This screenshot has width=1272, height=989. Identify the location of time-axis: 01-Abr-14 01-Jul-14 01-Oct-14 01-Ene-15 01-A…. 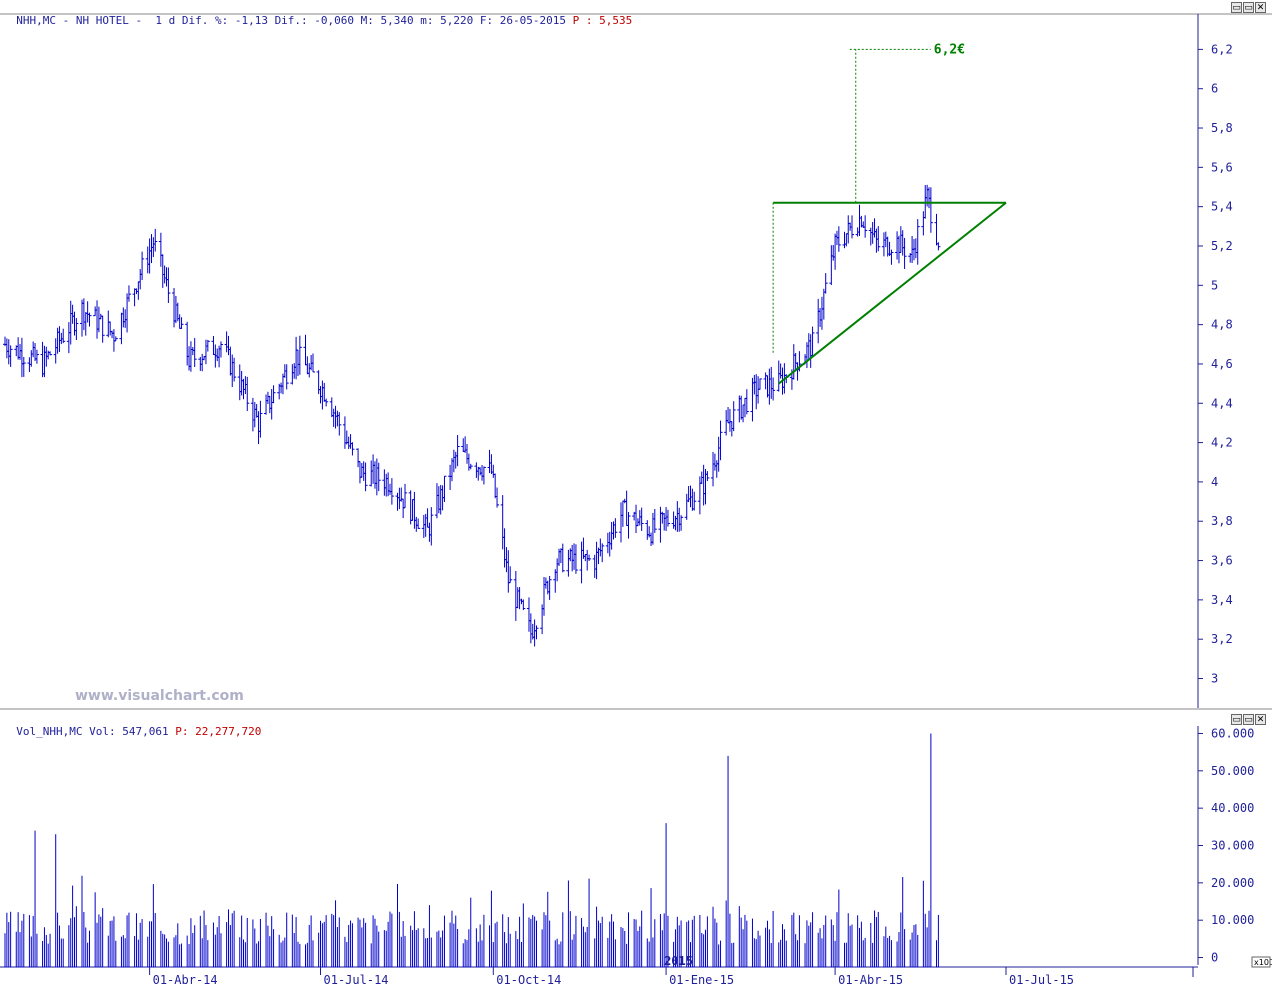
(671, 970).